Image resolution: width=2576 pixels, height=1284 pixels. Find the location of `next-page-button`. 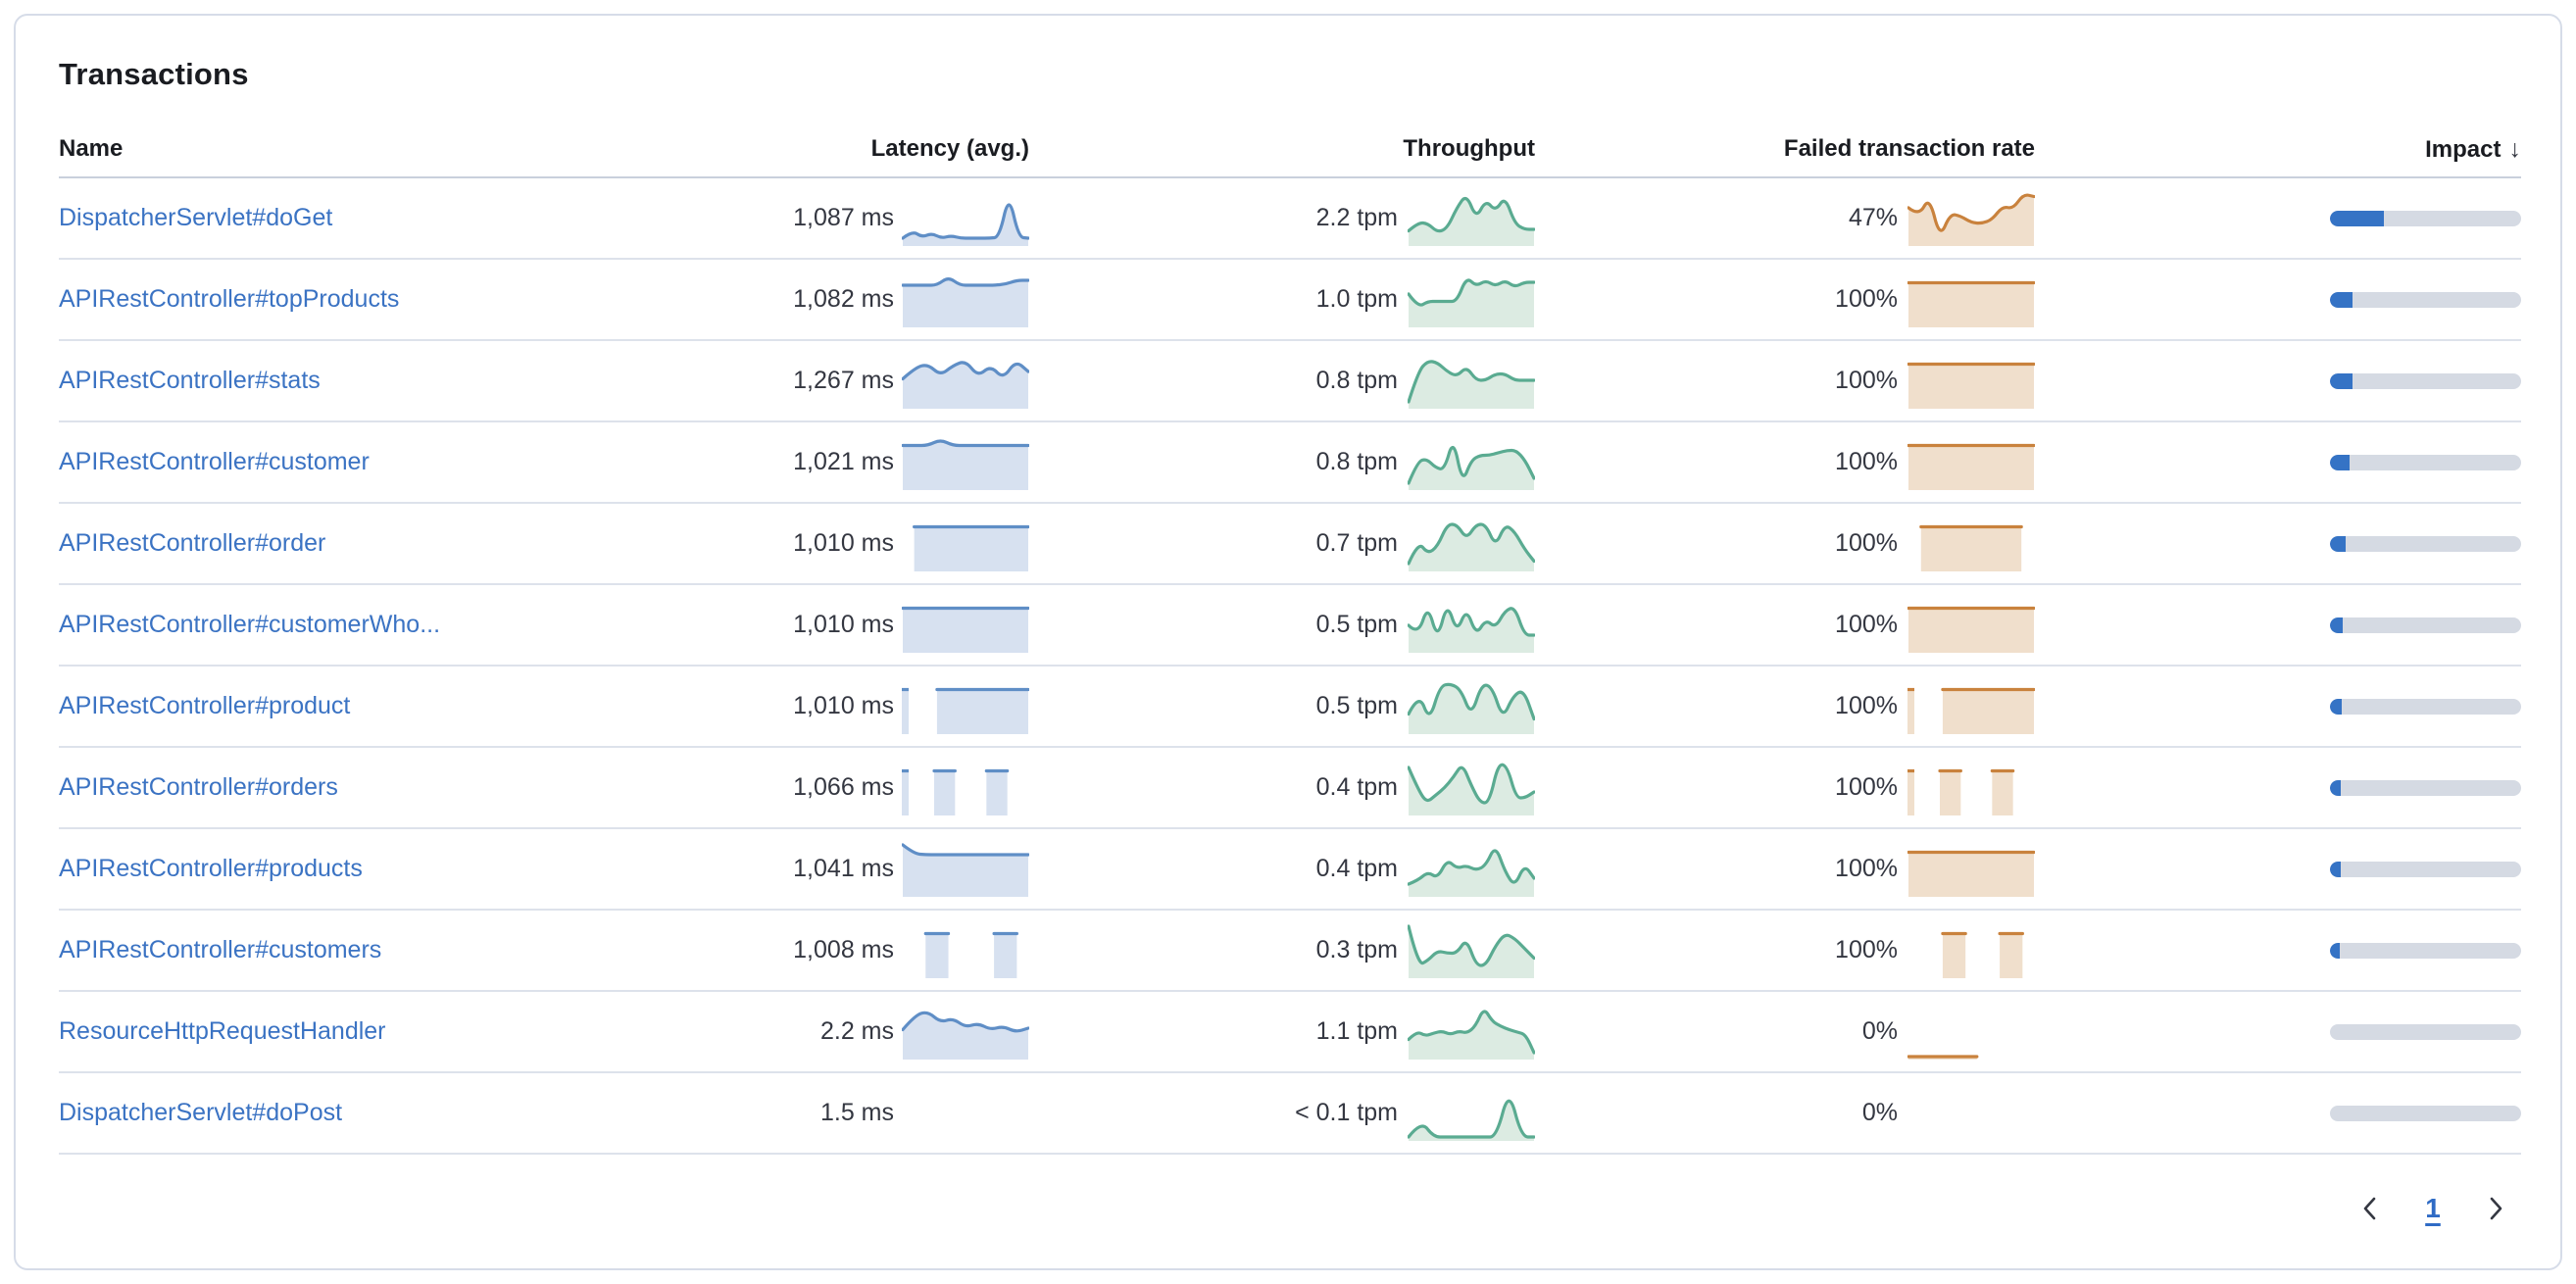

next-page-button is located at coordinates (2495, 1208).